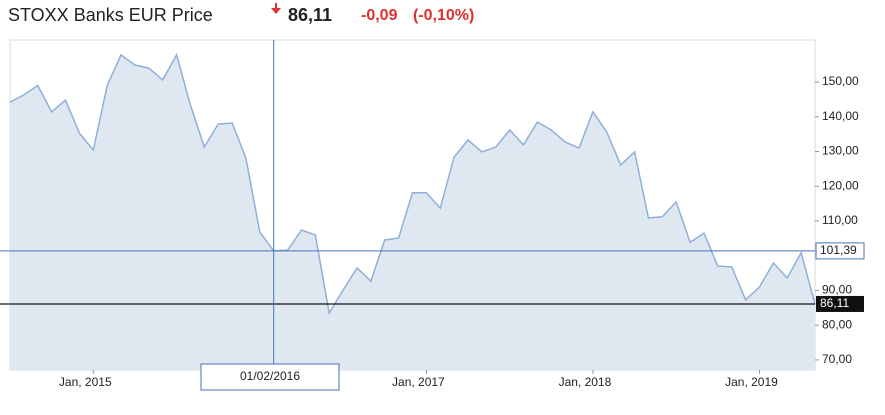  Describe the element at coordinates (585, 382) in the screenshot. I see `x-tick-label: Jan, 2018` at that location.